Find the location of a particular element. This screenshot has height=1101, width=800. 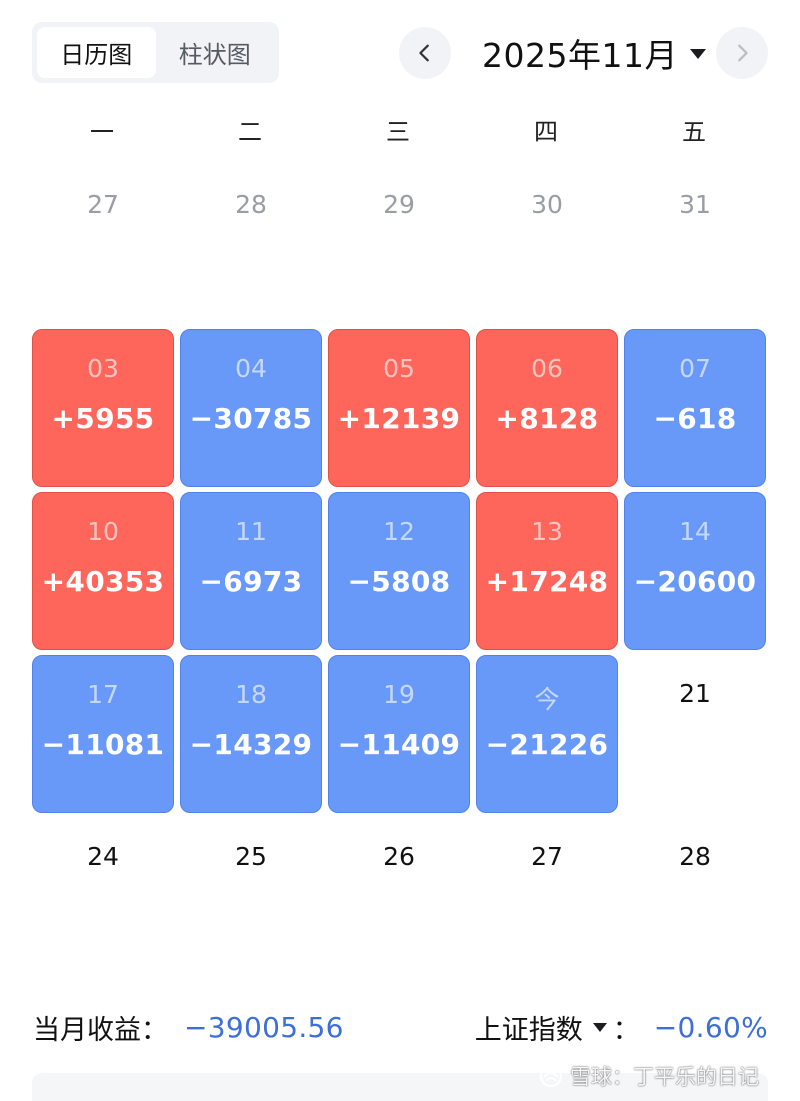

view-toggle: 日历图 柱状图 is located at coordinates (155, 52).